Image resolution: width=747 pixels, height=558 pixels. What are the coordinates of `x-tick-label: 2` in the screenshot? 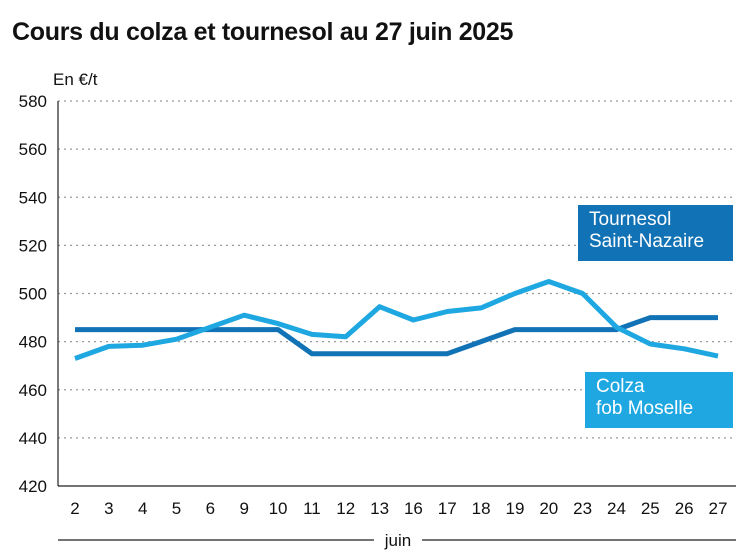 It's located at (74, 508).